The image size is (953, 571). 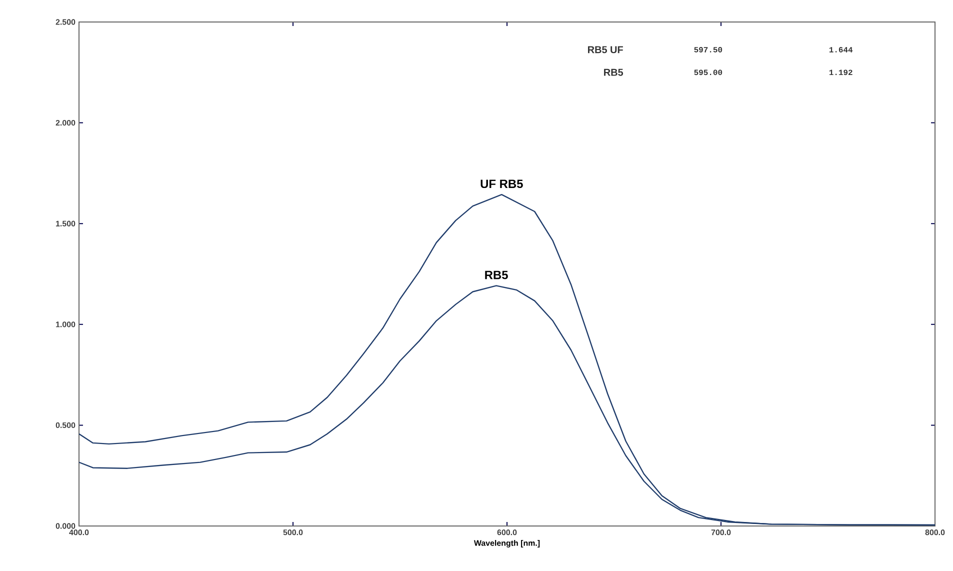 I want to click on series-label: RB5, so click(x=496, y=275).